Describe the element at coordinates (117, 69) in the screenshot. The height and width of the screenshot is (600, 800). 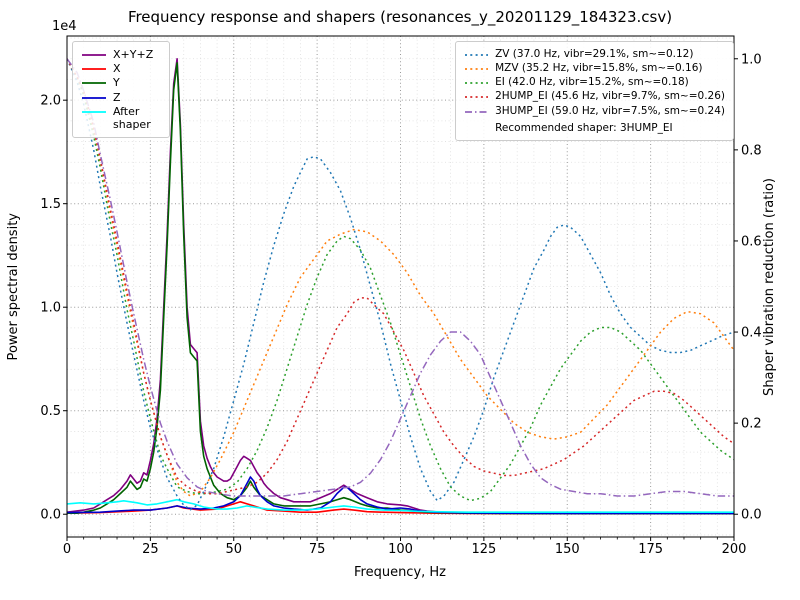
I see `legend-label: X` at that location.